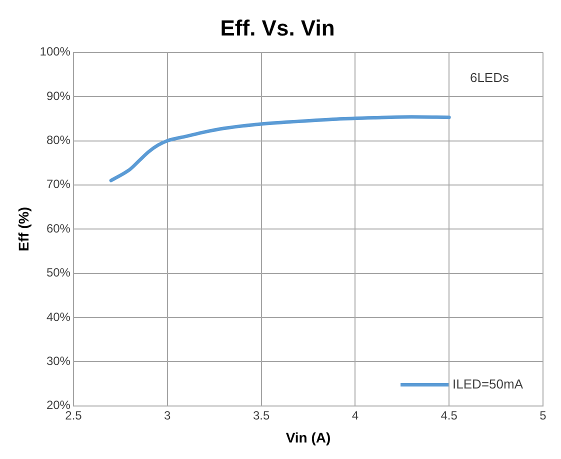 Image resolution: width=561 pixels, height=459 pixels. Describe the element at coordinates (58, 228) in the screenshot. I see `y-tick-label: 60%` at that location.